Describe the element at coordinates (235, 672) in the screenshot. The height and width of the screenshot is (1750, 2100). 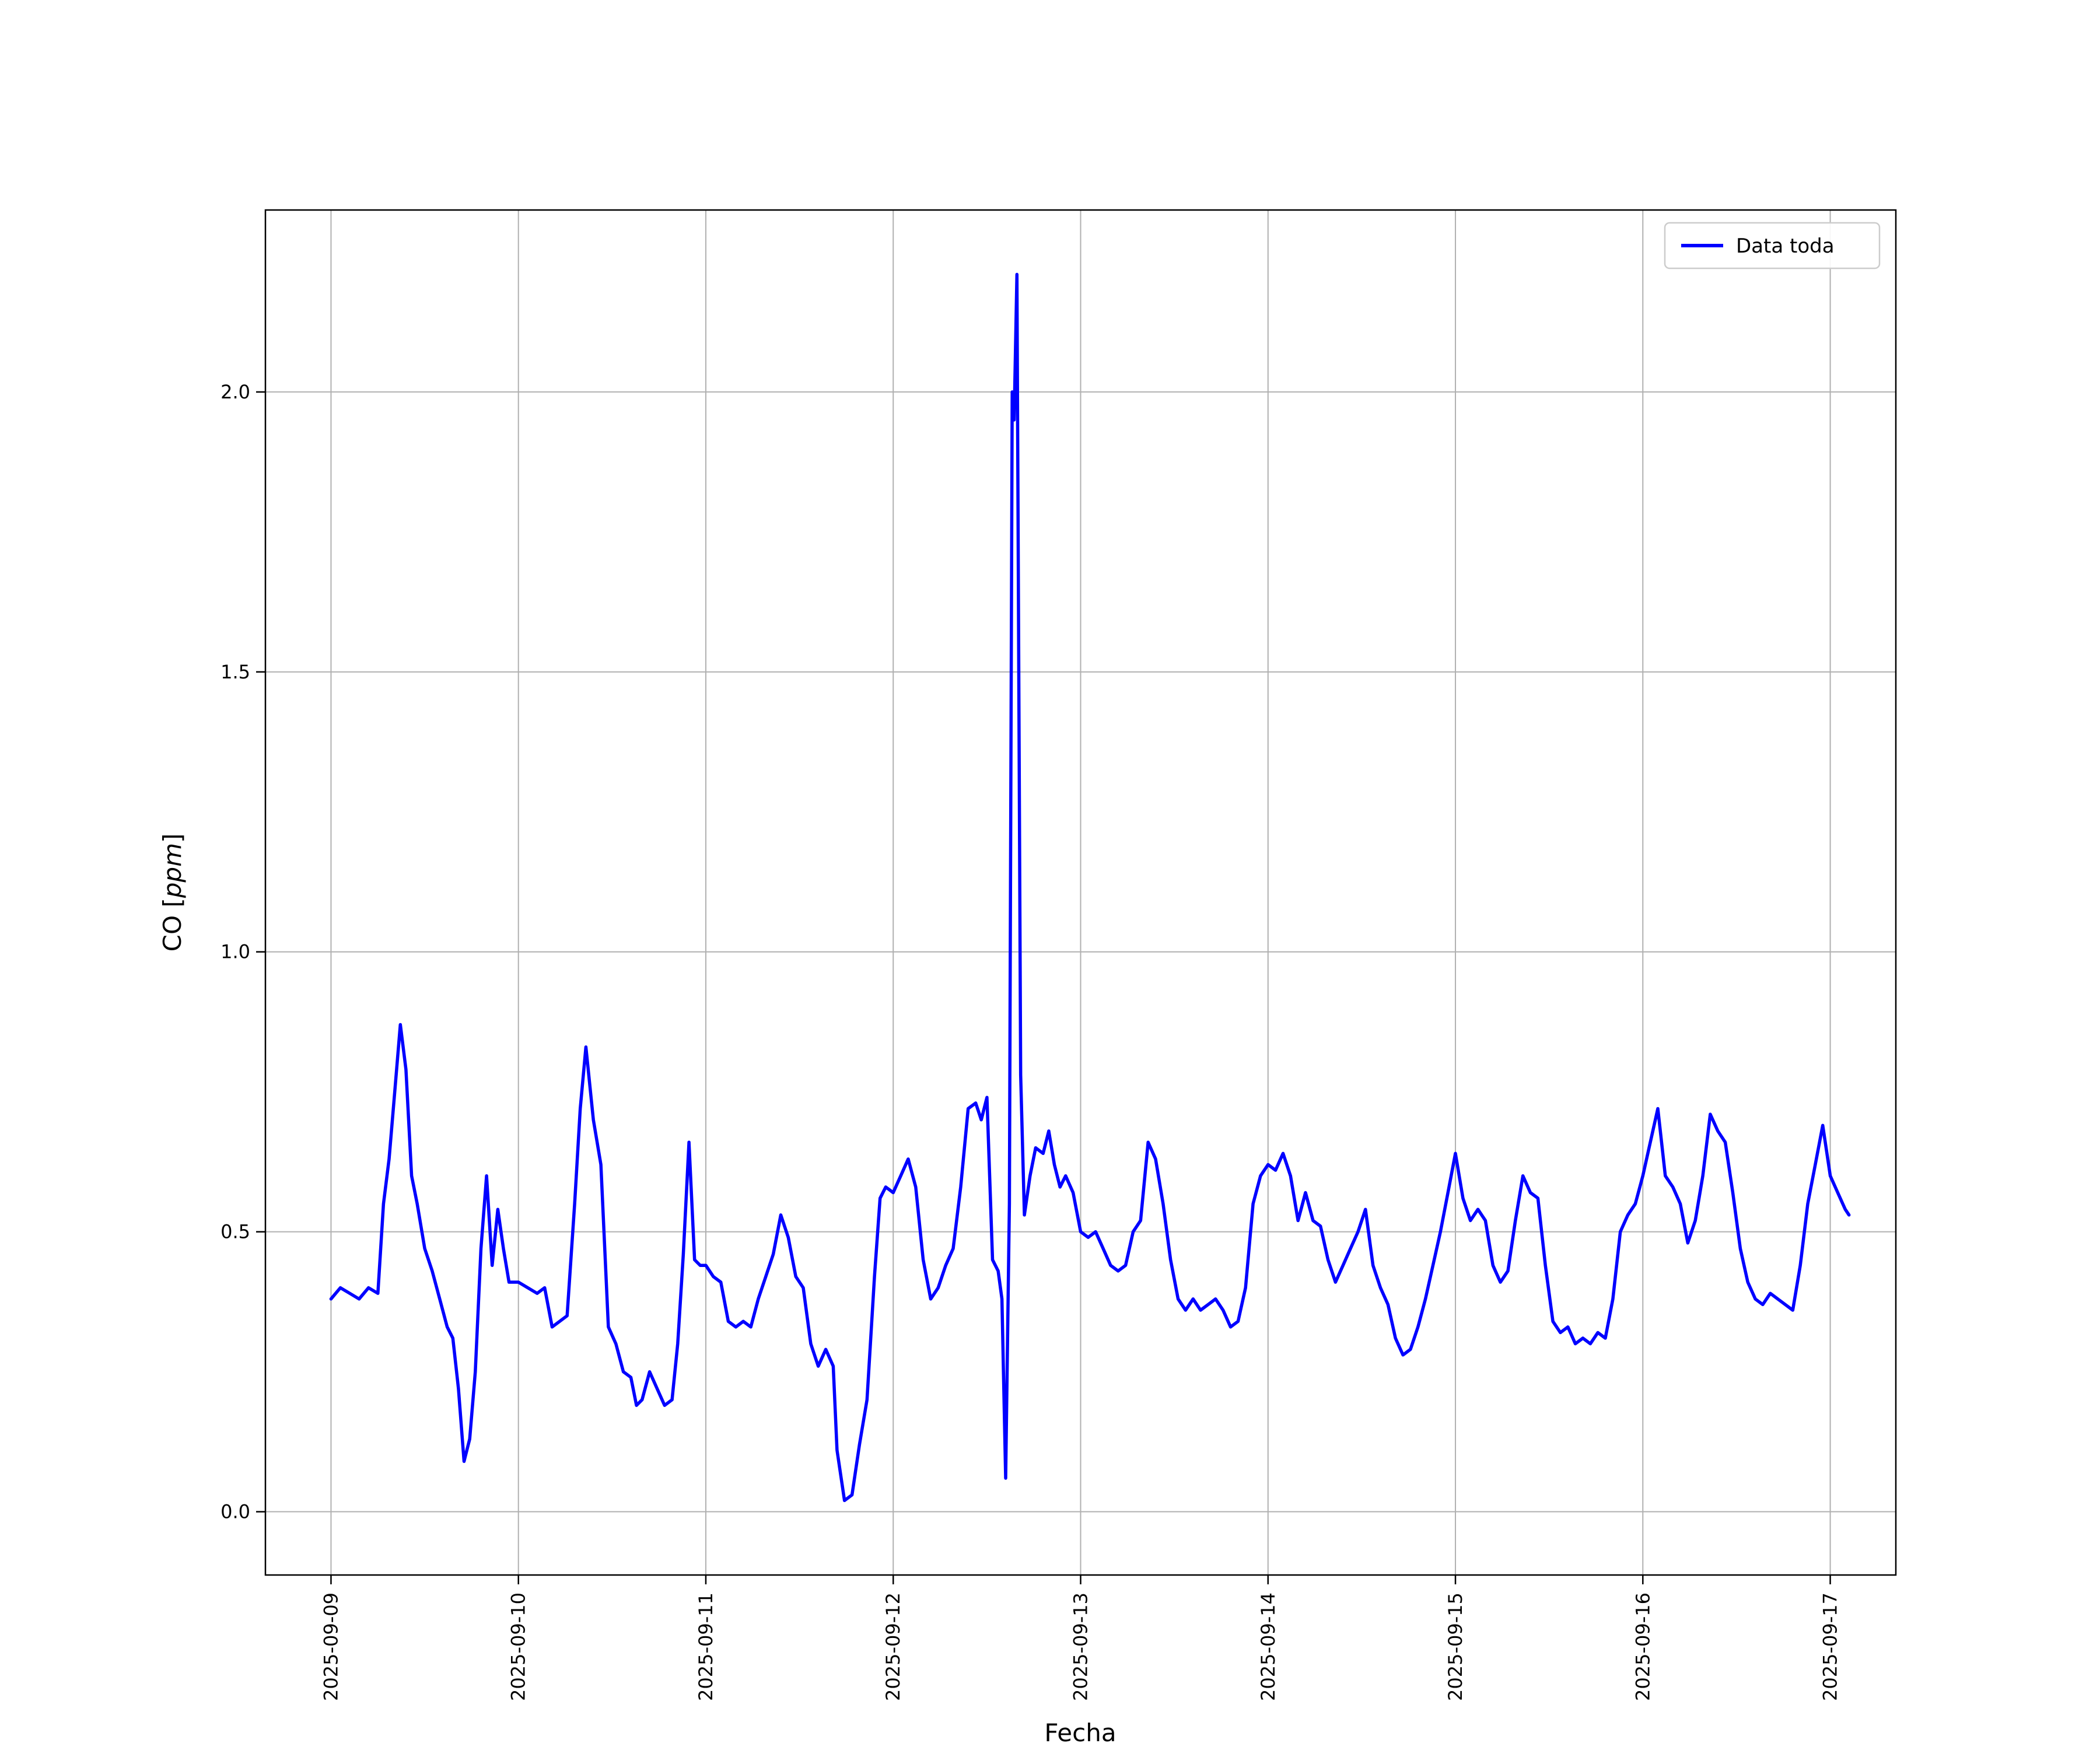
I see `y-tick-label: 1.5` at that location.